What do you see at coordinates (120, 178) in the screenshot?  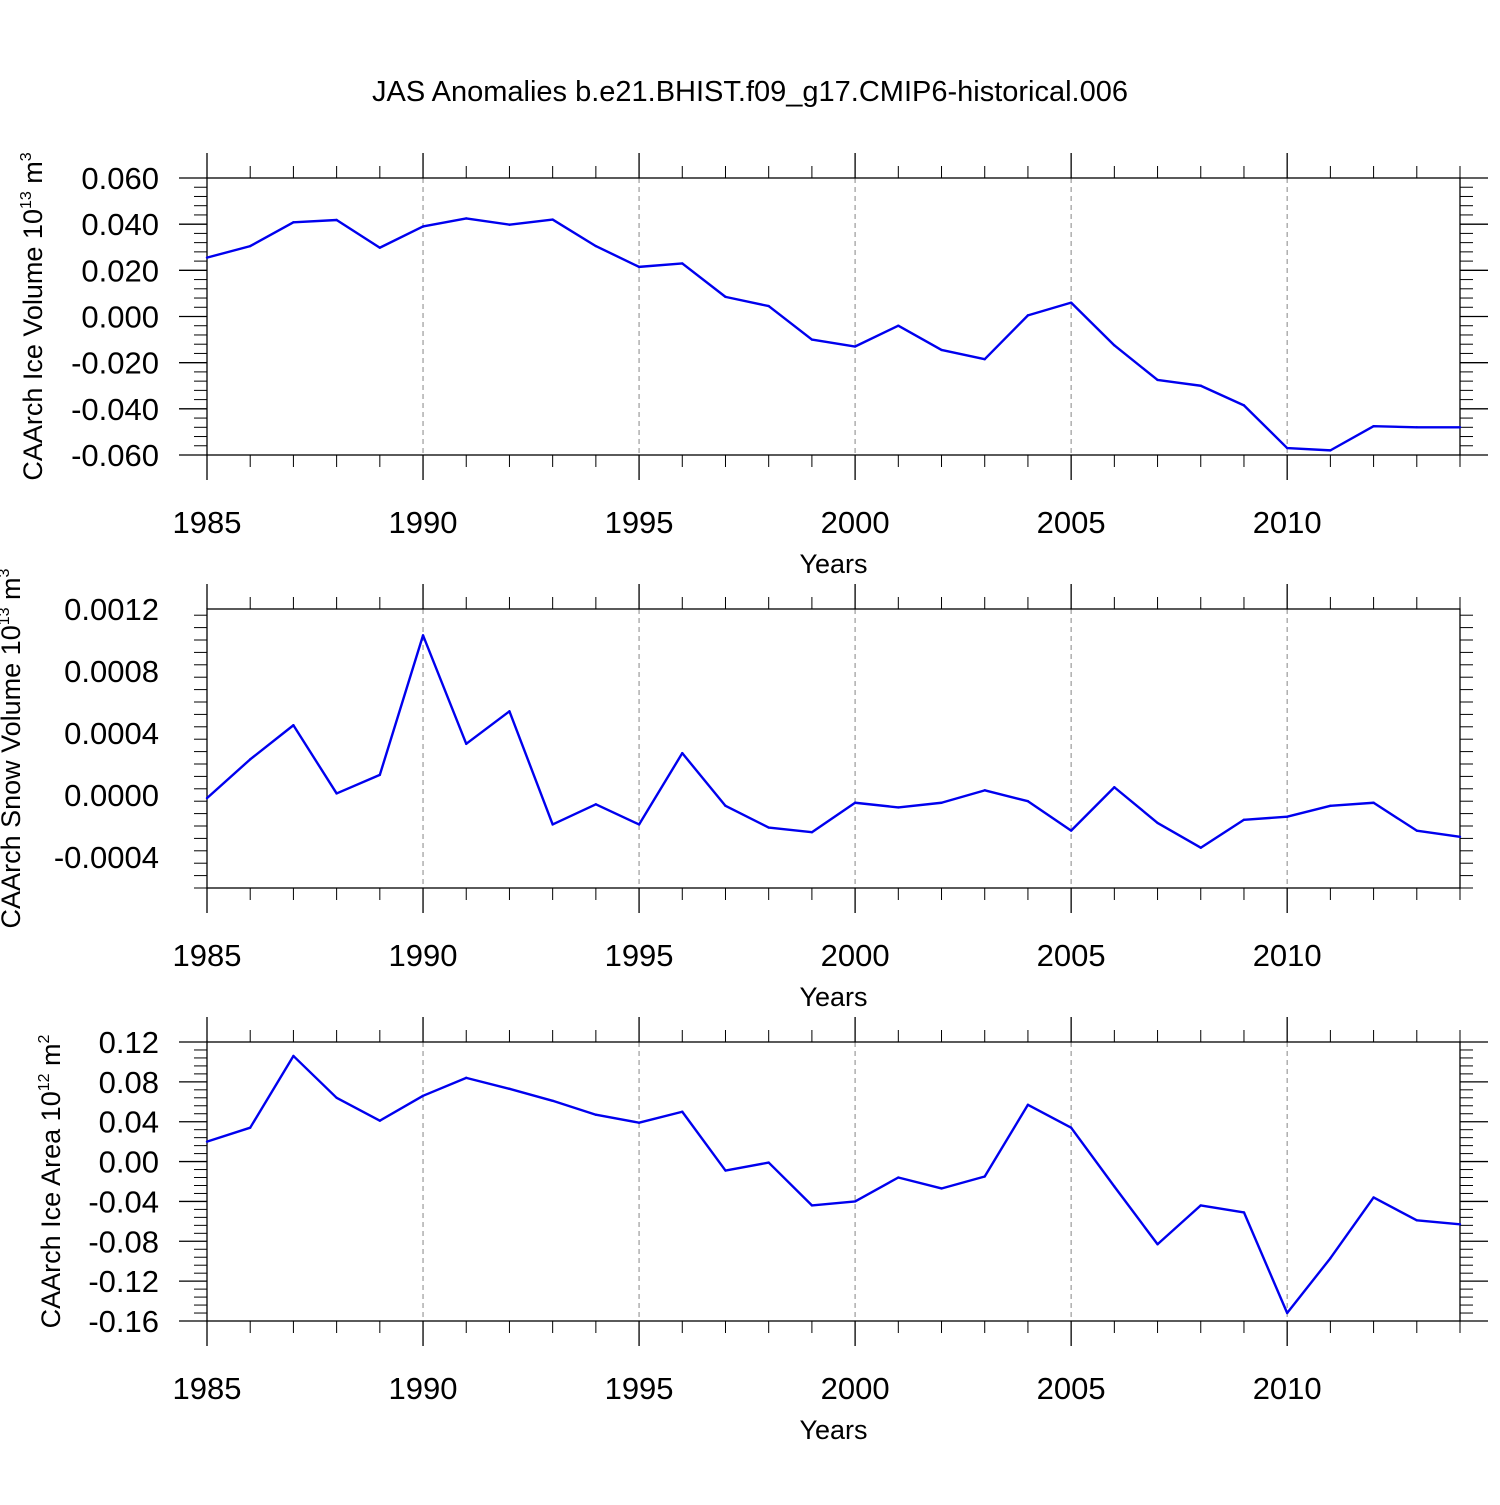 I see `y-tick-label: 0.060` at bounding box center [120, 178].